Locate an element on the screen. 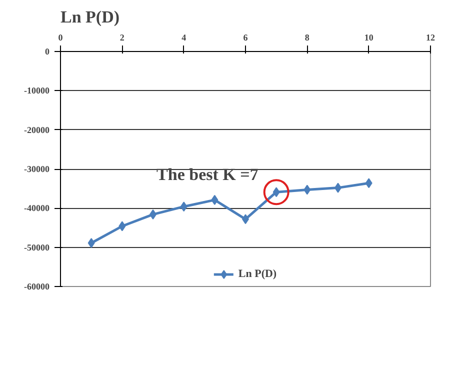 The width and height of the screenshot is (474, 381). y-tick-label: -30000 is located at coordinates (37, 169).